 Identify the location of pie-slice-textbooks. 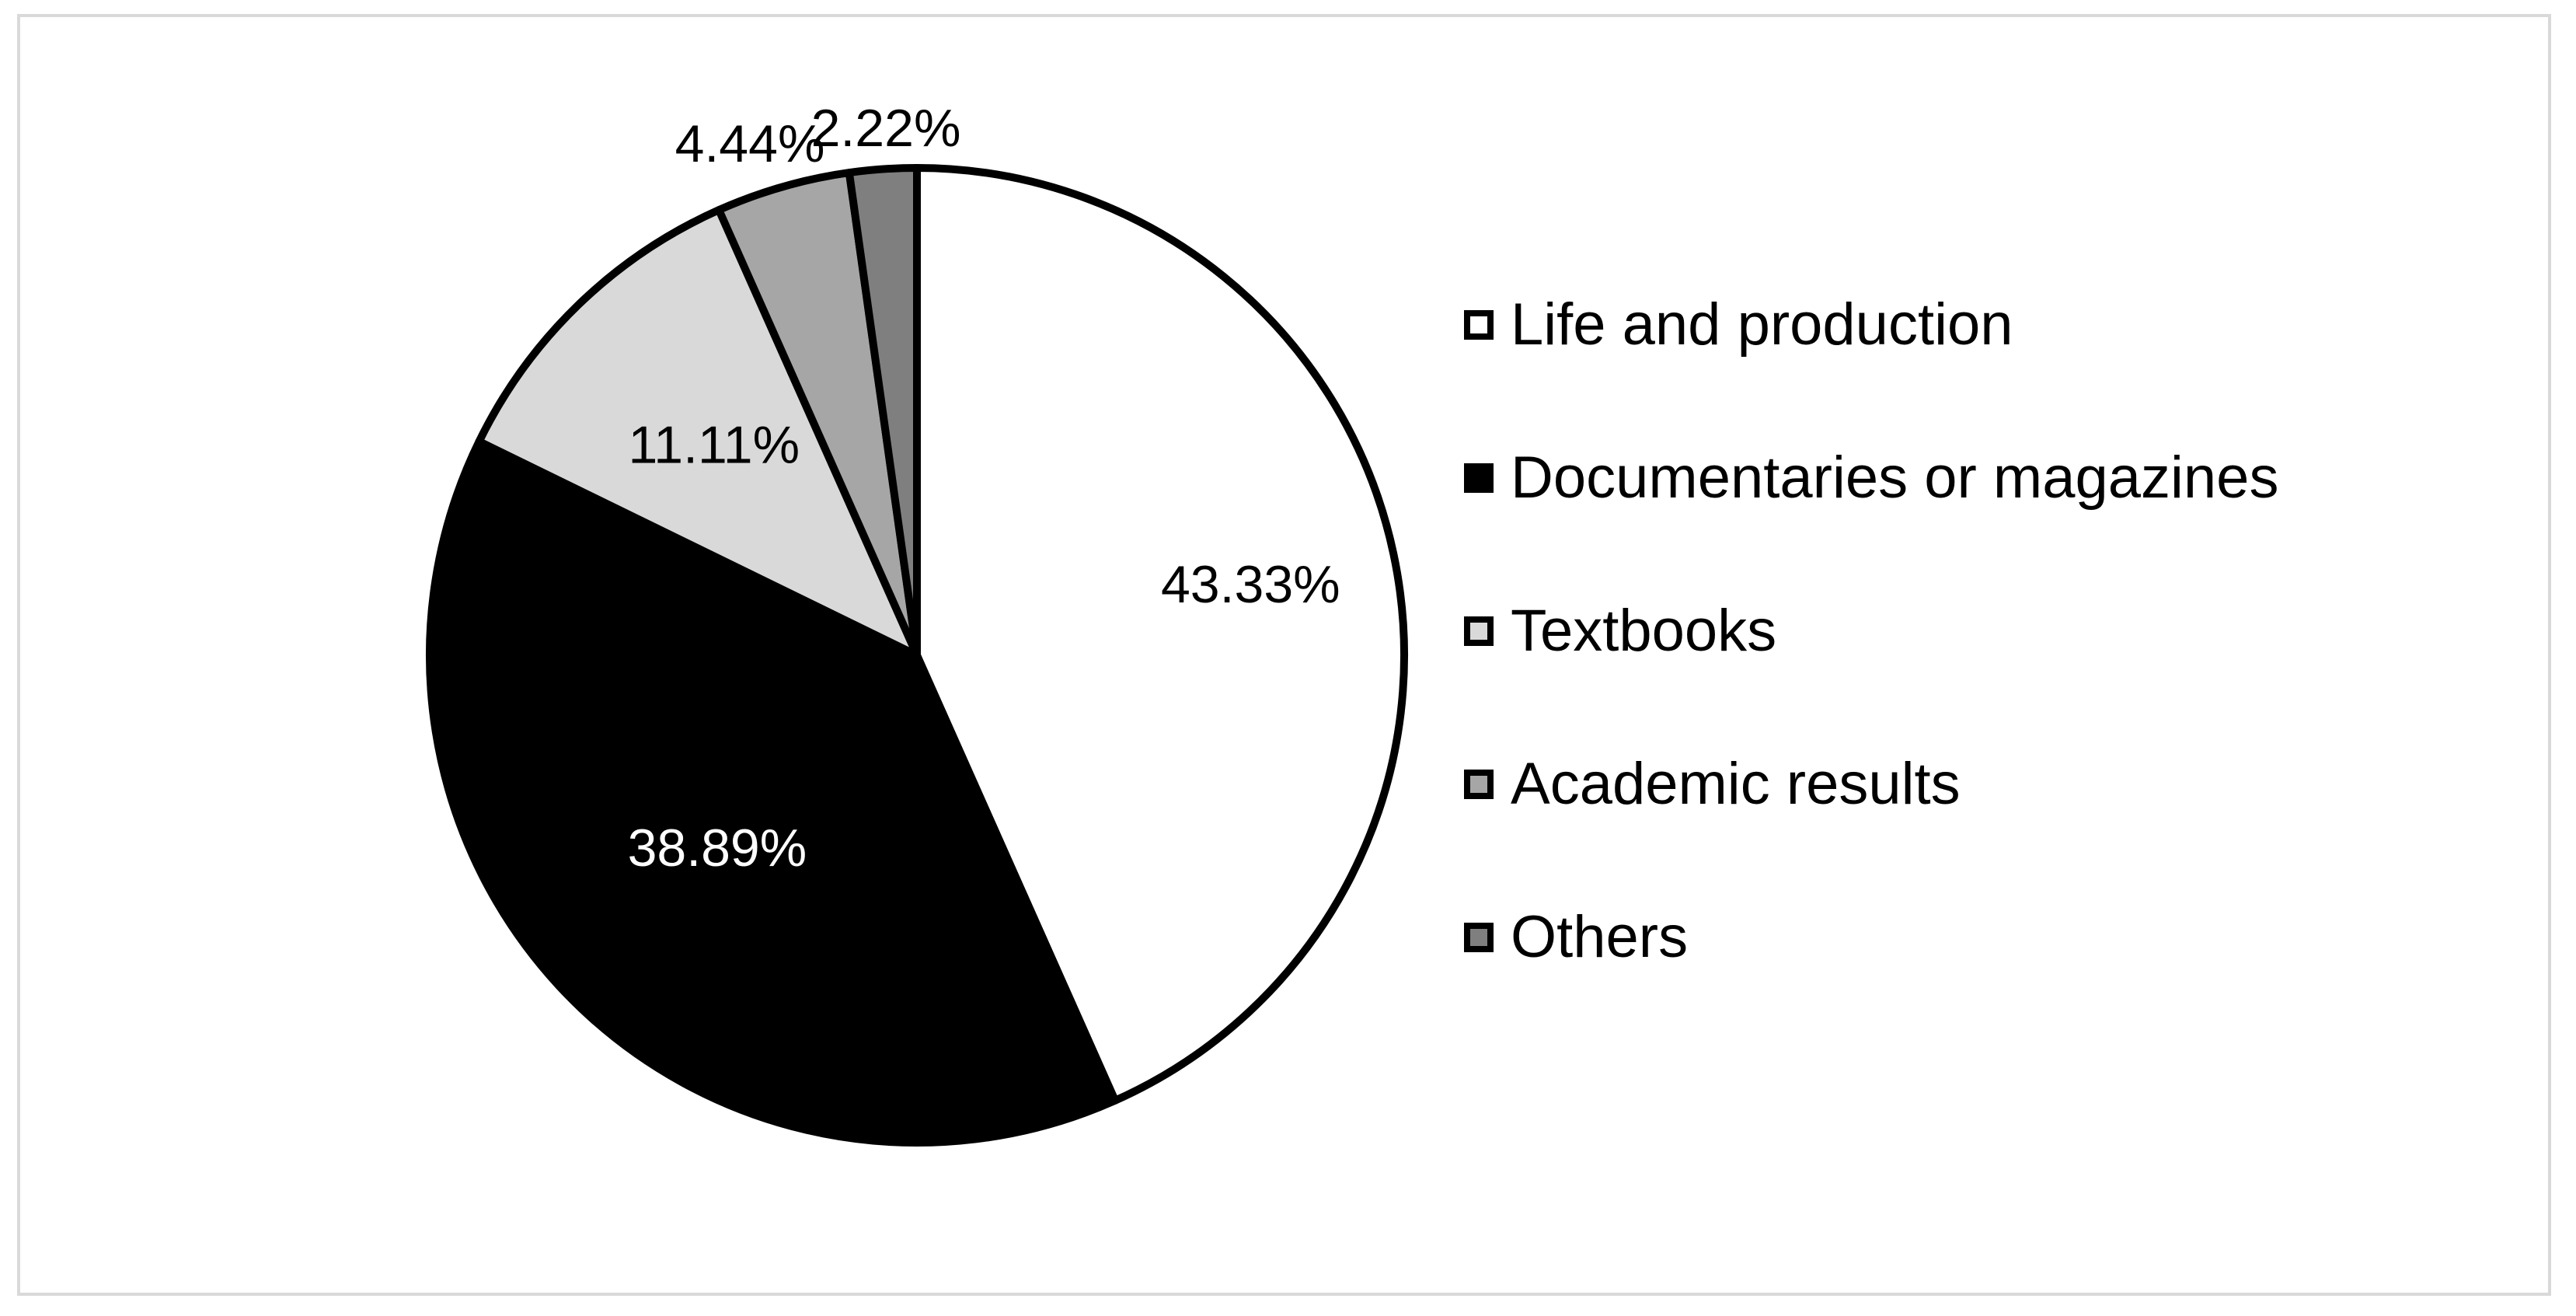
(698, 432).